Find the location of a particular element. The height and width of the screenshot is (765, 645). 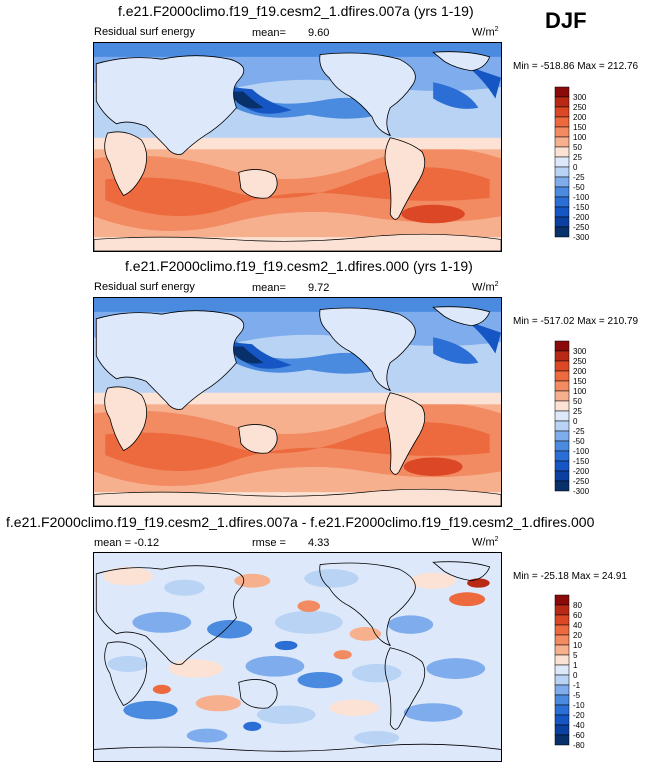

colorbar-tick-label: 150 is located at coordinates (580, 381).